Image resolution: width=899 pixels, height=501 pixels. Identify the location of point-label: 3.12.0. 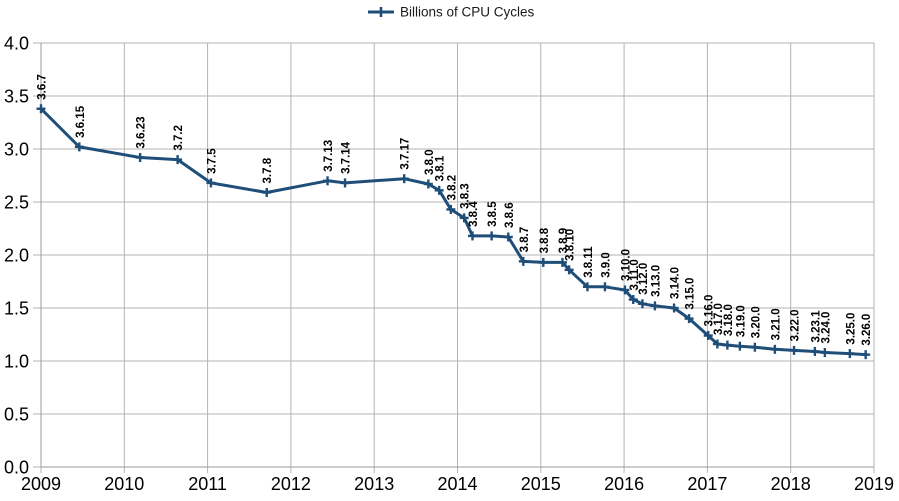
(644, 279).